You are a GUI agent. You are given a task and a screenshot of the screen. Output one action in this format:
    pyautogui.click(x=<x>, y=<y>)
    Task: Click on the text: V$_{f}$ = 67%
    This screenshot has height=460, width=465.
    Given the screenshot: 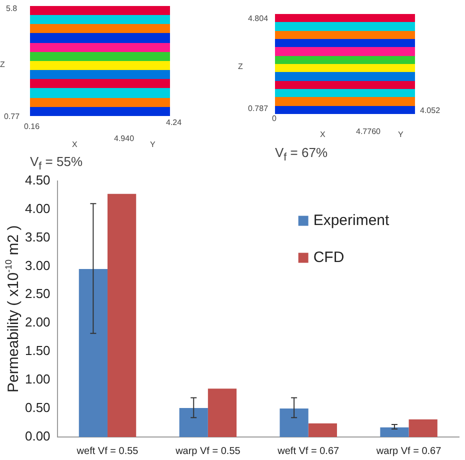 What is the action you would take?
    pyautogui.click(x=301, y=154)
    